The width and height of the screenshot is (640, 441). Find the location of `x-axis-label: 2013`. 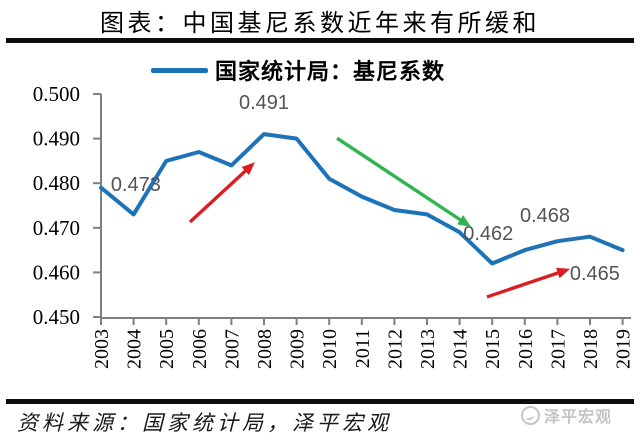

x-axis-label: 2013 is located at coordinates (428, 349).